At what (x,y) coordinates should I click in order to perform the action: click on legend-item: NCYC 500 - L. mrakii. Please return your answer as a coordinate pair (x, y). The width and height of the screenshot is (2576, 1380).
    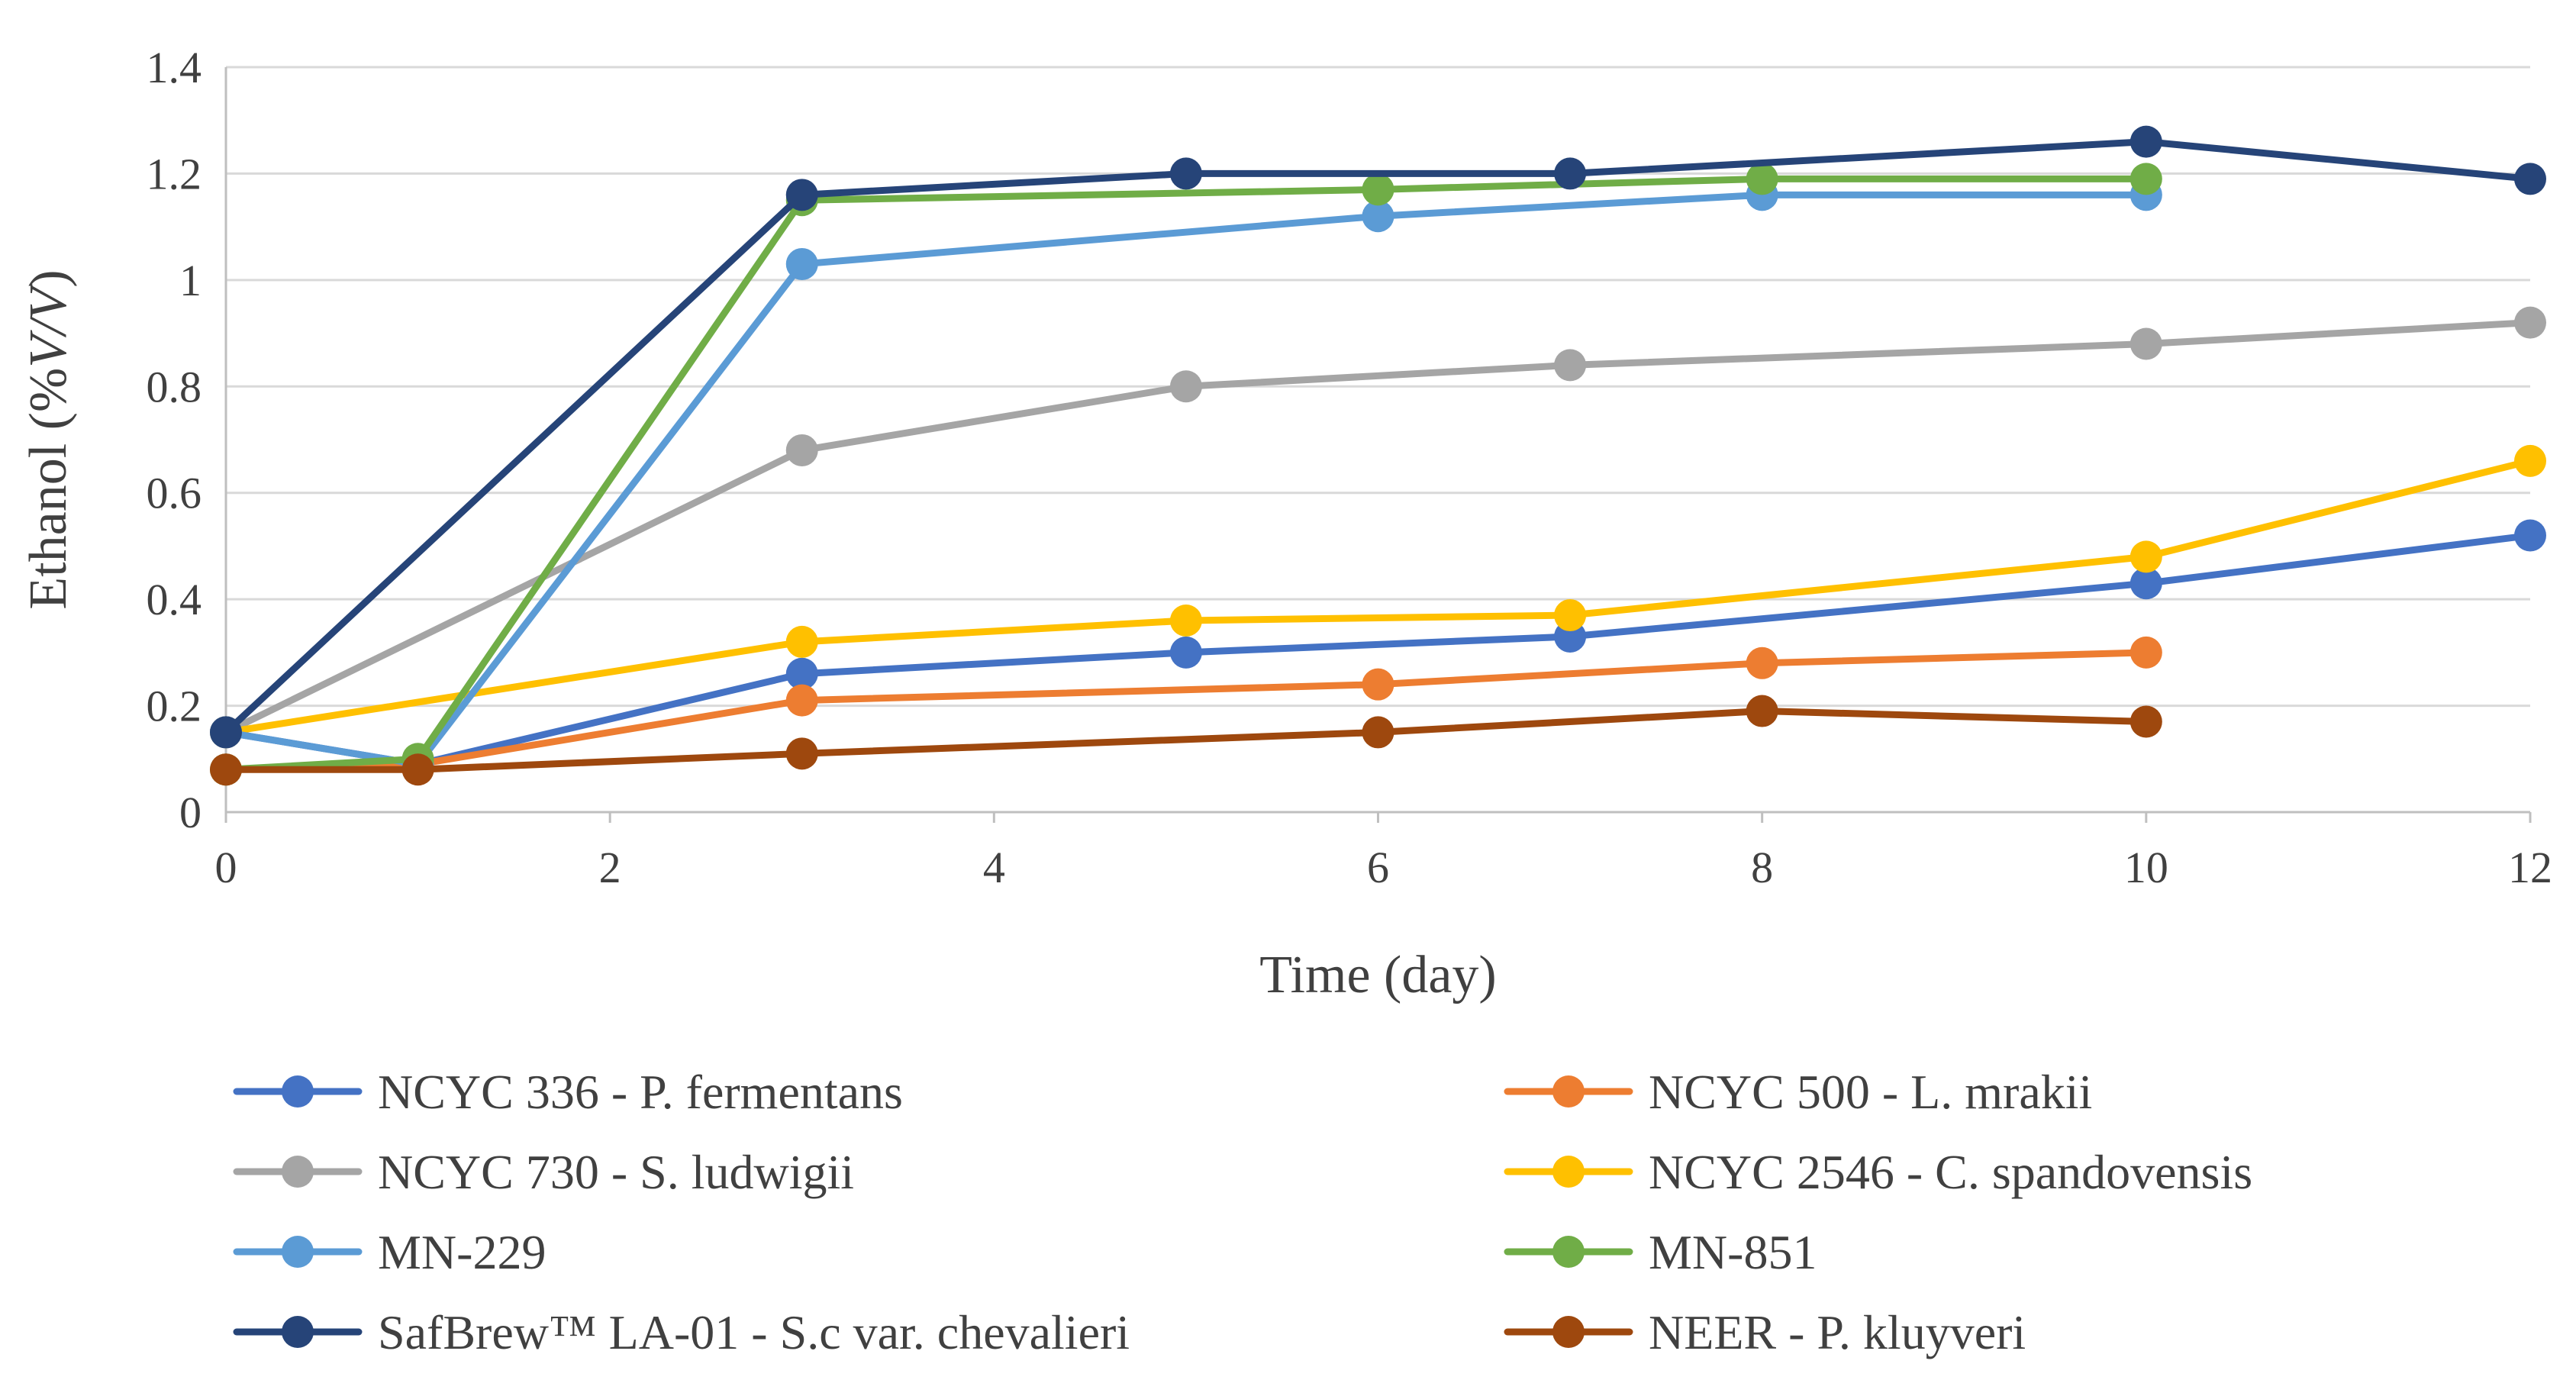
    Looking at the image, I should click on (1798, 1092).